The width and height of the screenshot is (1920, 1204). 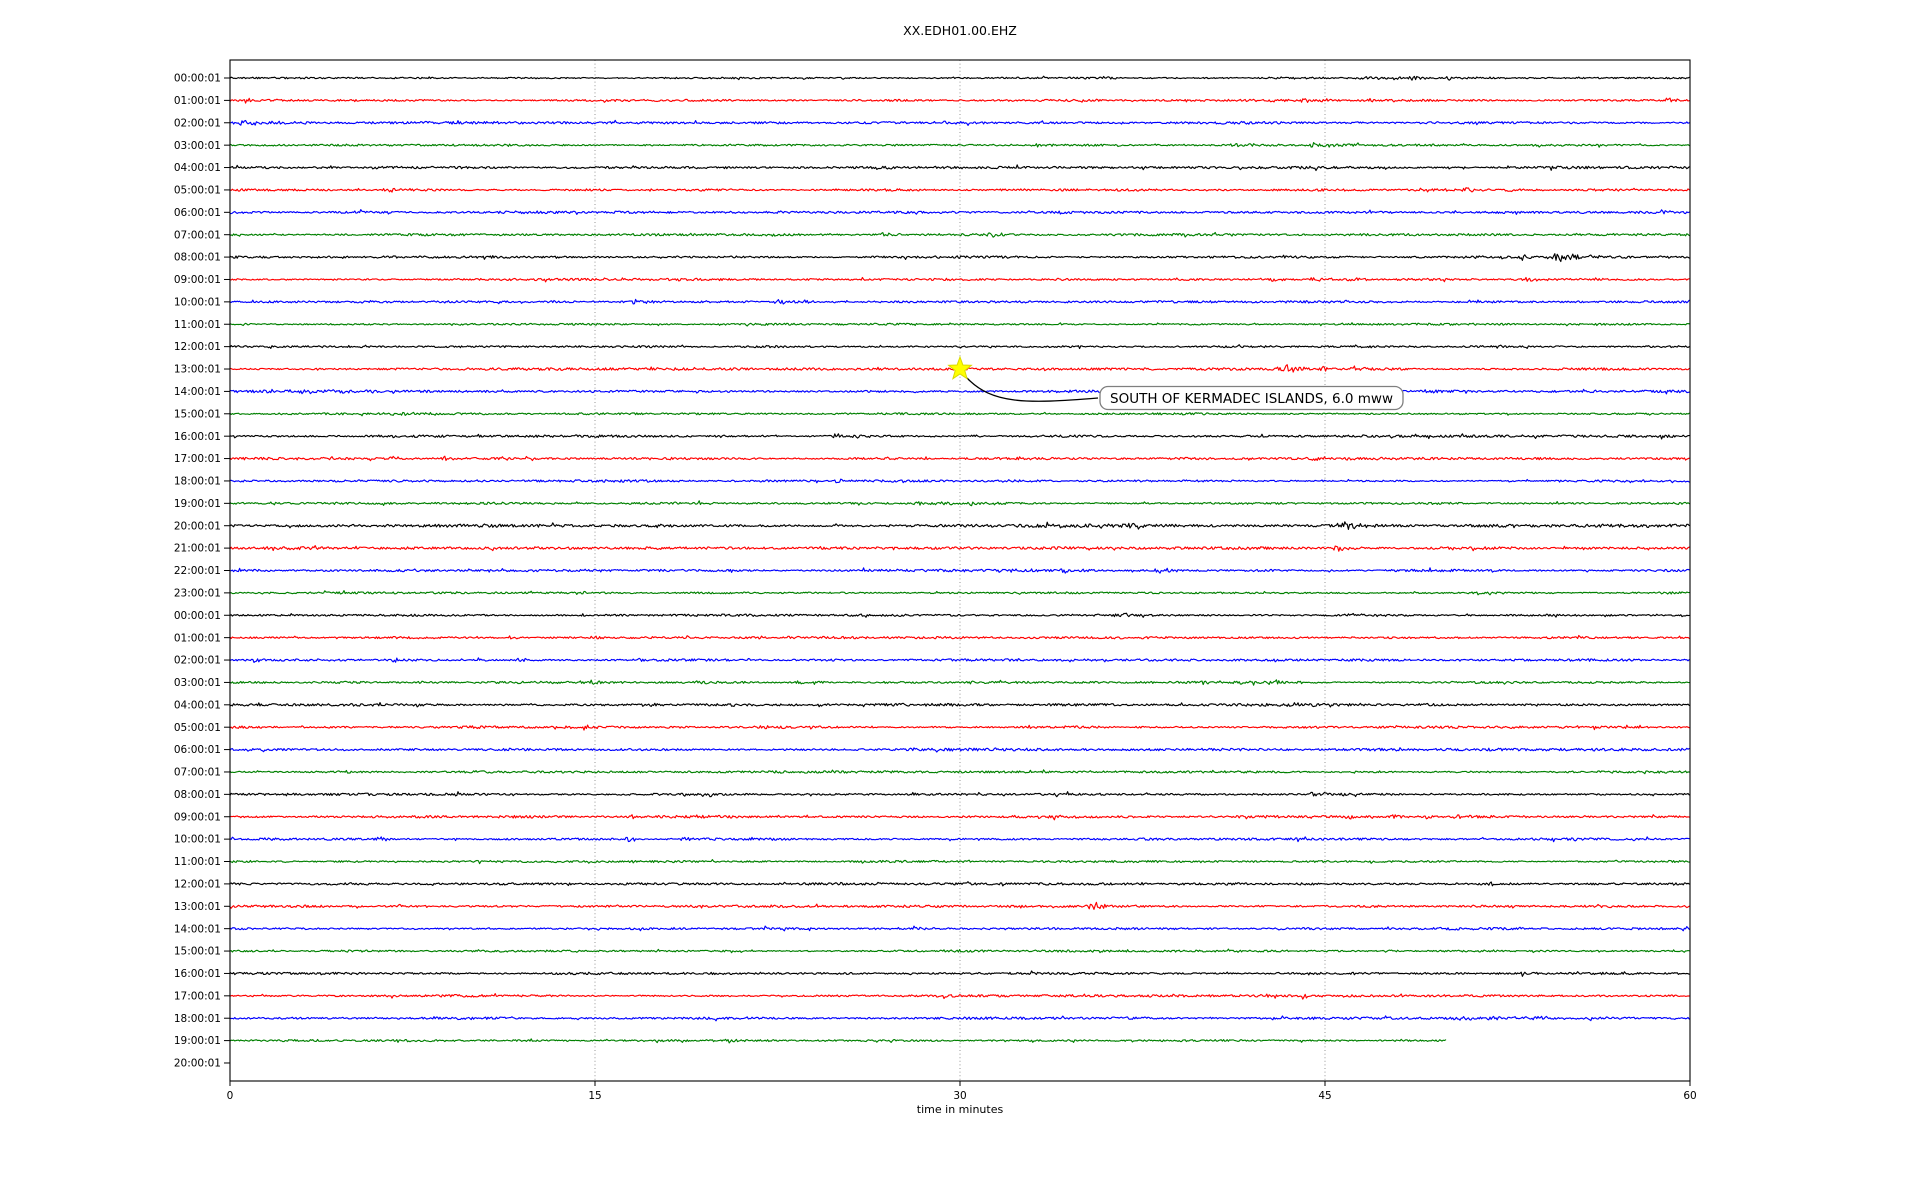 I want to click on y-tick-label-21: 21:00:01, so click(x=197, y=549).